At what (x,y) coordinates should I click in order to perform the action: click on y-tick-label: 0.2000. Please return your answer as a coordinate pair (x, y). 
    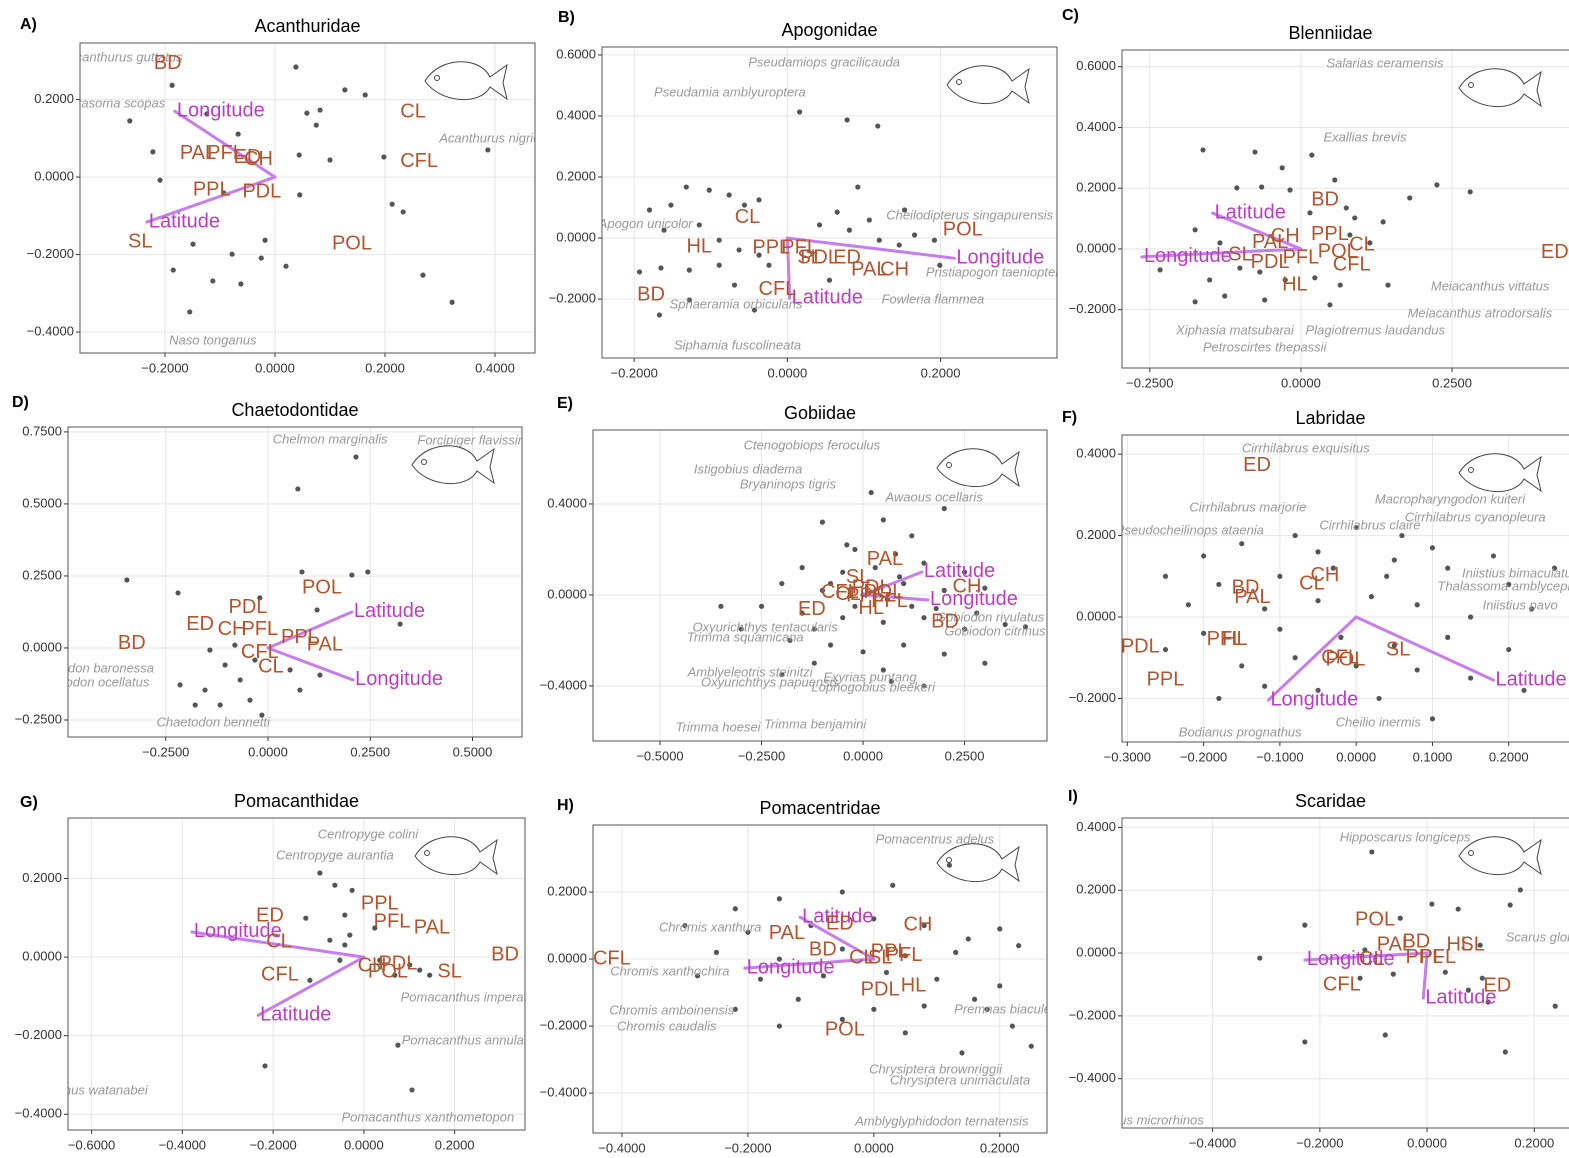
    Looking at the image, I should click on (1096, 889).